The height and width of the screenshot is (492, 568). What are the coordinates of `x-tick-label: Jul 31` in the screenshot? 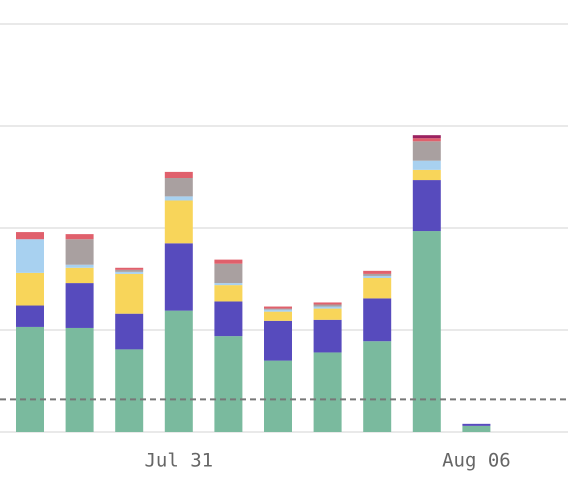 It's located at (178, 461).